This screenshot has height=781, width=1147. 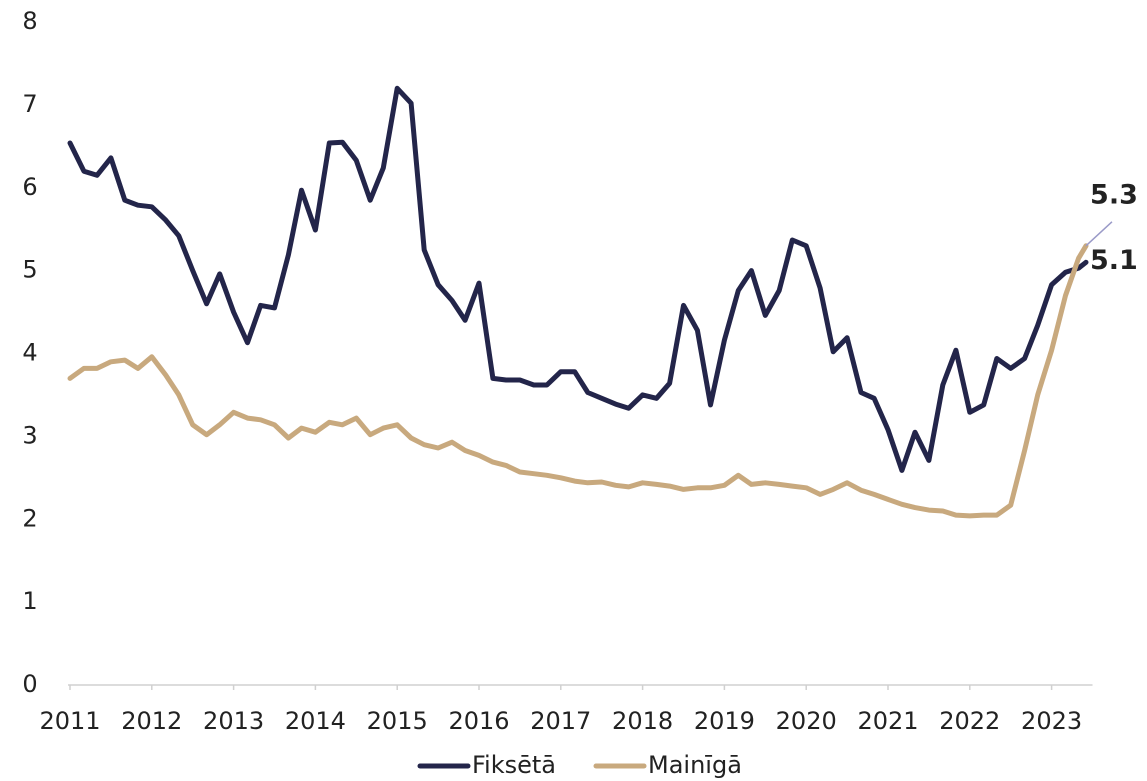 I want to click on y-tick-label: 4, so click(x=29, y=353).